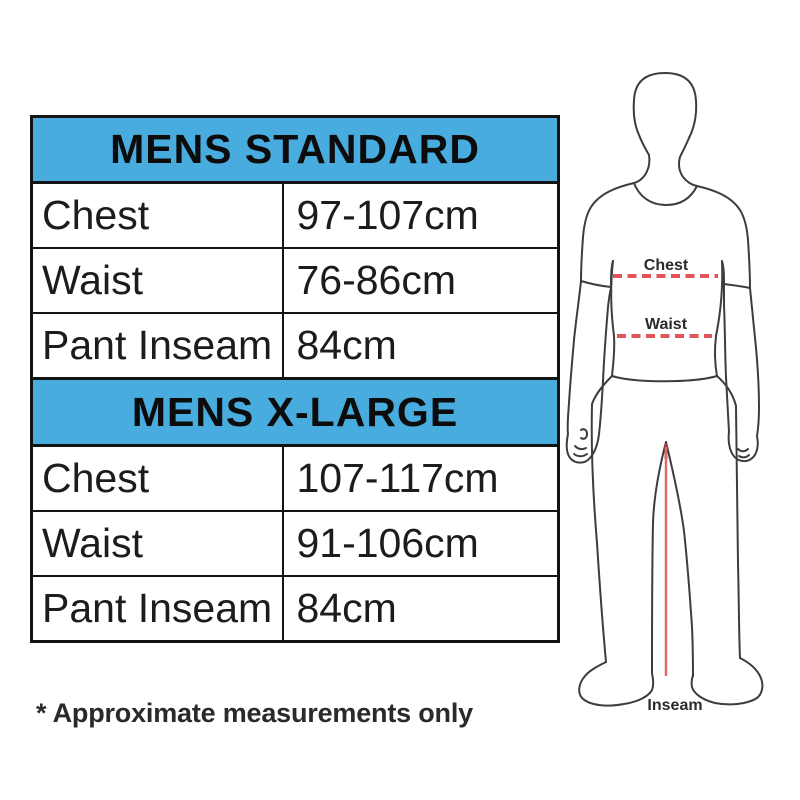 This screenshot has height=800, width=800. Describe the element at coordinates (659, 557) in the screenshot. I see `leg-inner-left` at that location.